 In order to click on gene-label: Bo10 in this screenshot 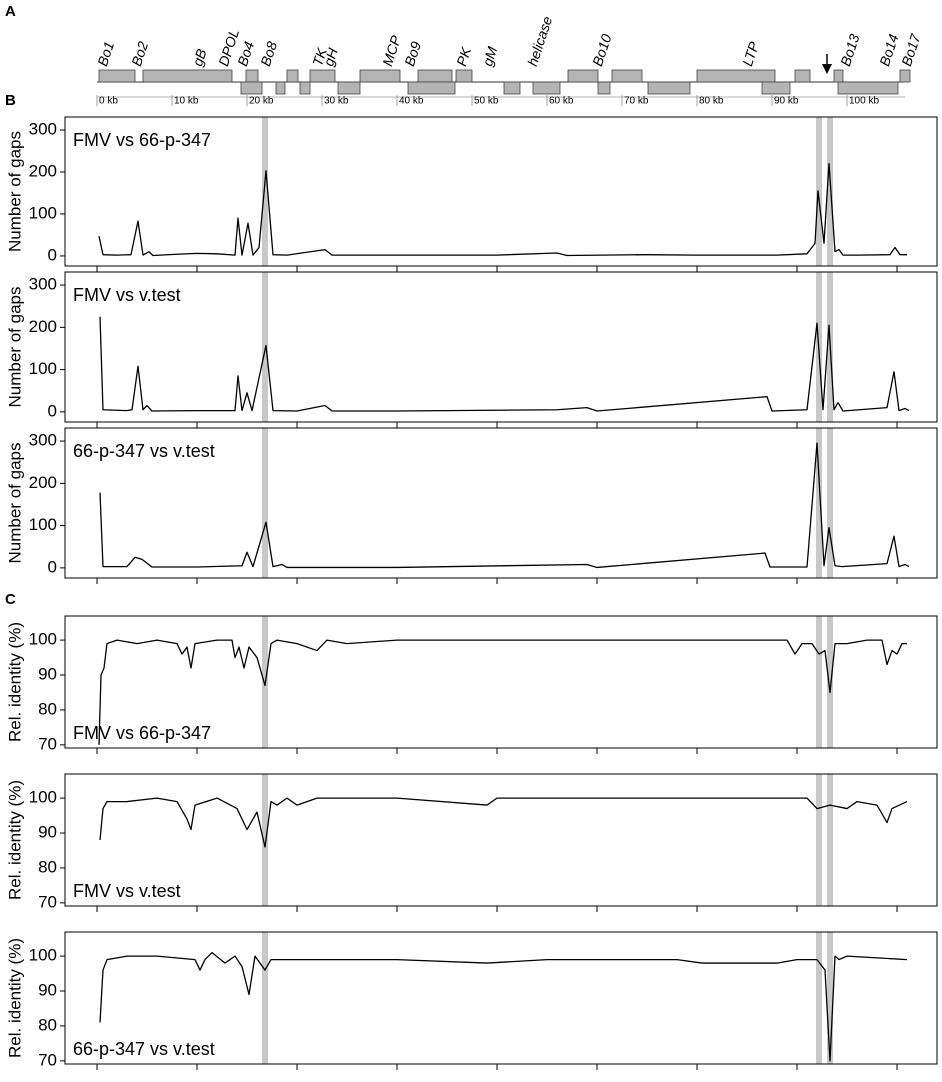, I will do `click(601, 50)`.